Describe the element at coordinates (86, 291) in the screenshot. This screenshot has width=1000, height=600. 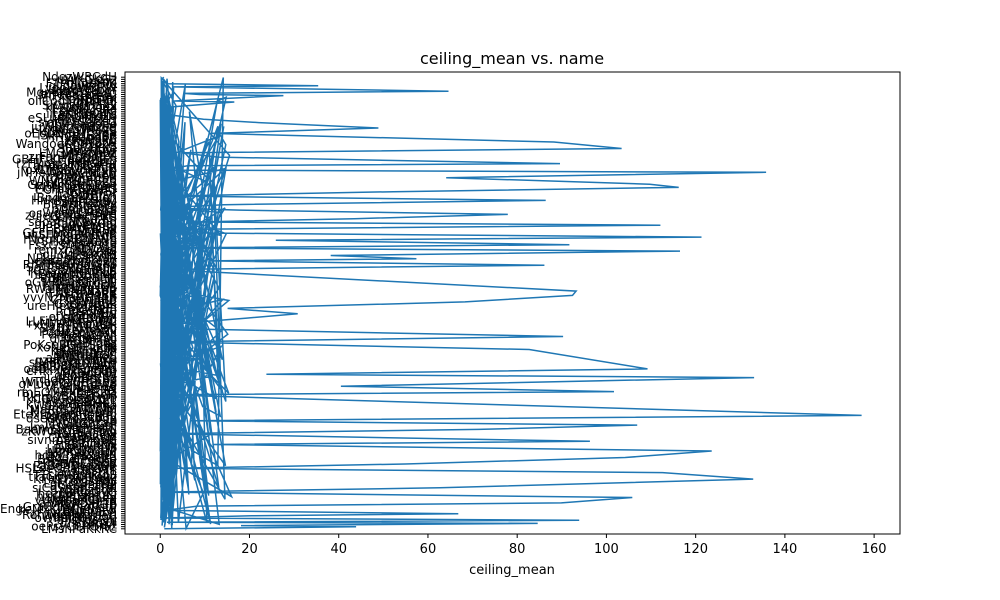
I see `y-tick-label: eeNPtttgR` at that location.